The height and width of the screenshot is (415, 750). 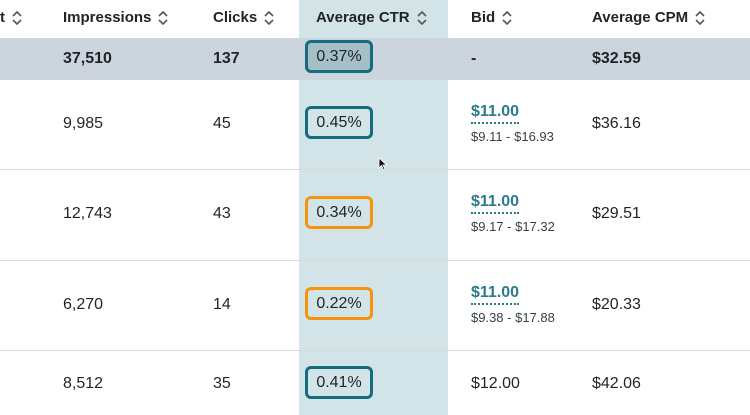 What do you see at coordinates (87, 213) in the screenshot?
I see `row-impressions: 12,743` at bounding box center [87, 213].